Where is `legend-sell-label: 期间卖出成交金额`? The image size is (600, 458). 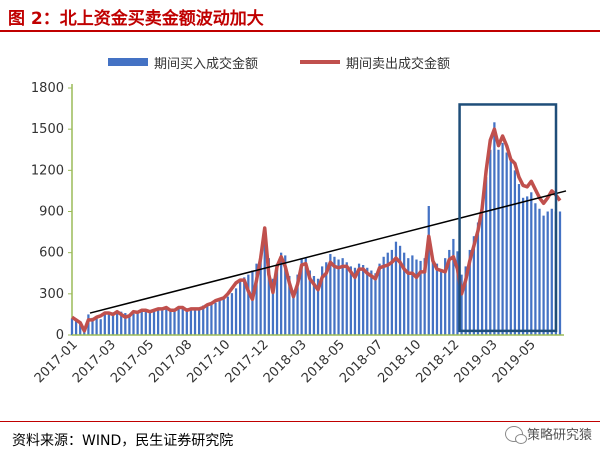
legend-sell-label: 期间卖出成交金额 is located at coordinates (398, 64).